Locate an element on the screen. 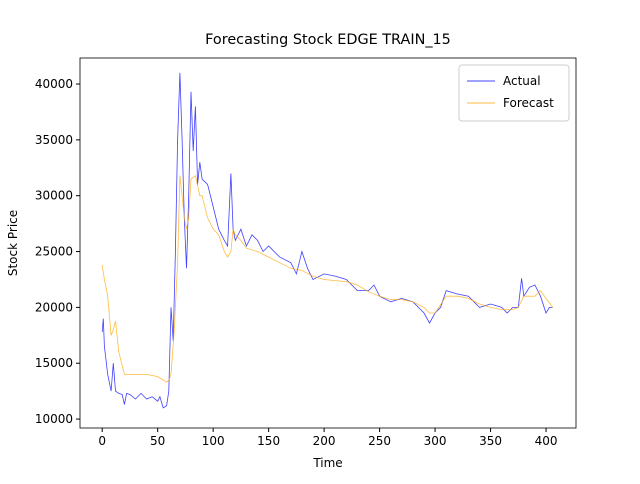 The image size is (640, 484). y-tick-label: 35000 is located at coordinates (54, 140).